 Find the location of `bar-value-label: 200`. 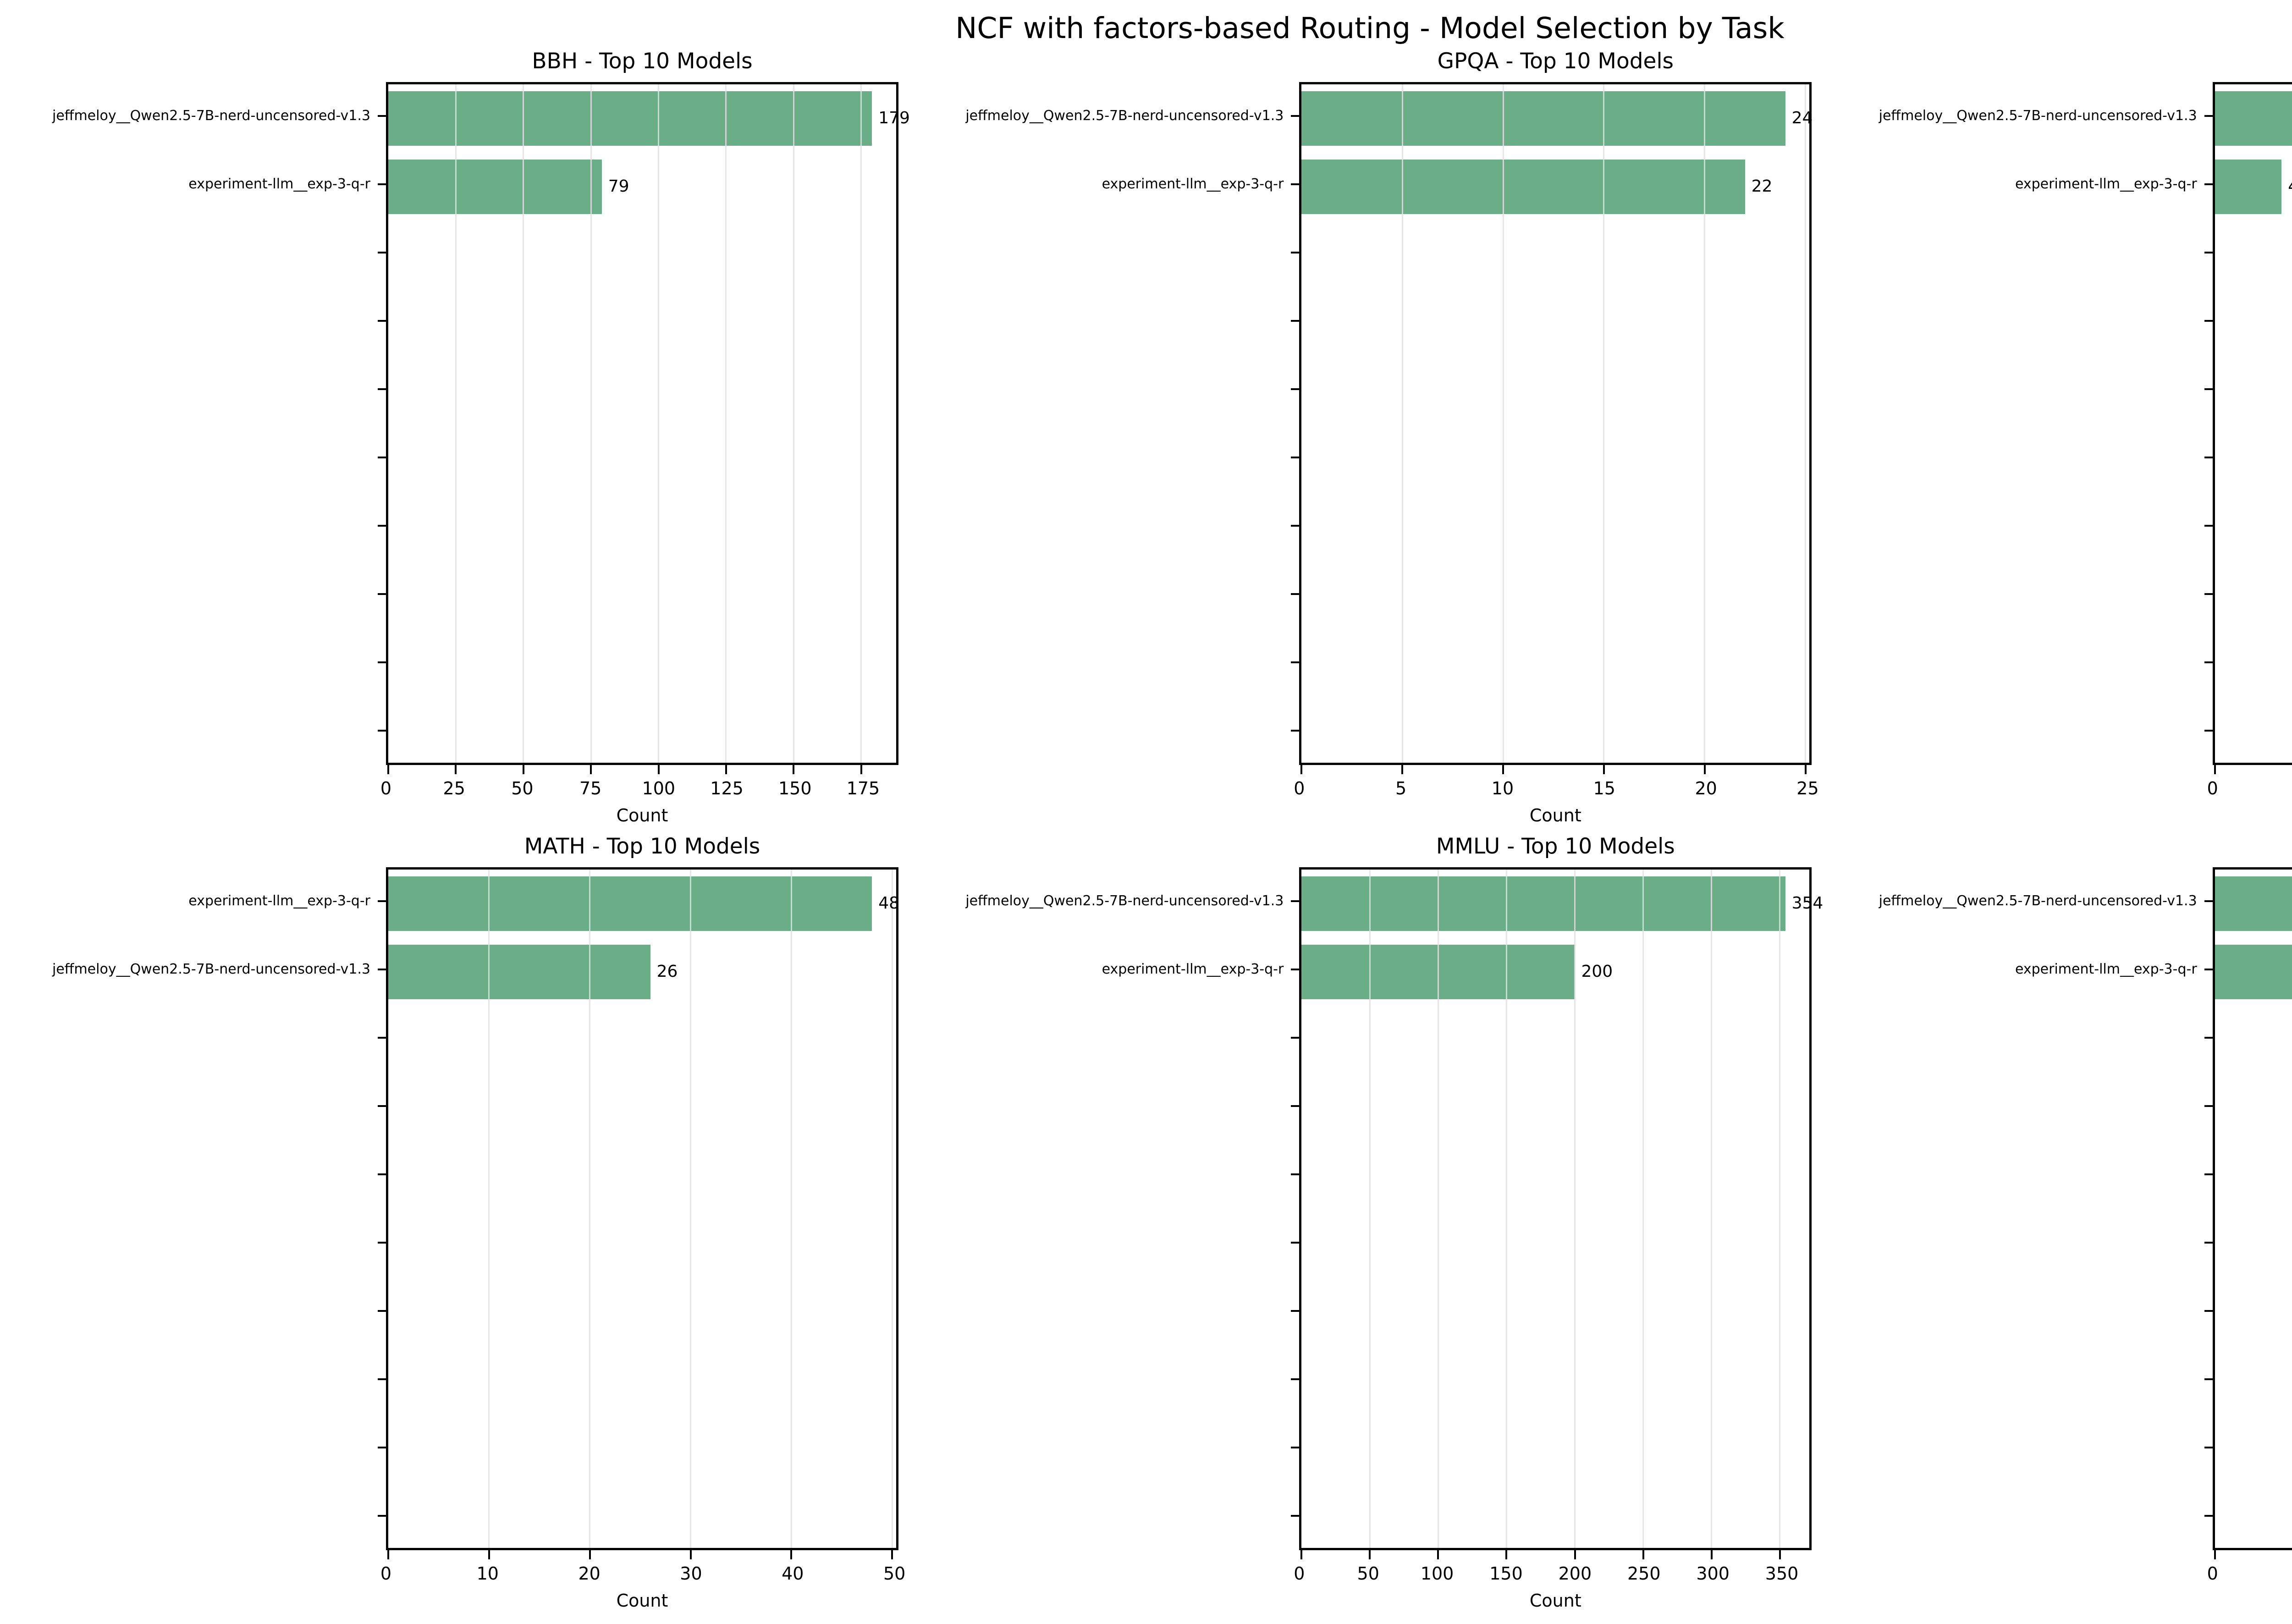

bar-value-label: 200 is located at coordinates (1597, 971).